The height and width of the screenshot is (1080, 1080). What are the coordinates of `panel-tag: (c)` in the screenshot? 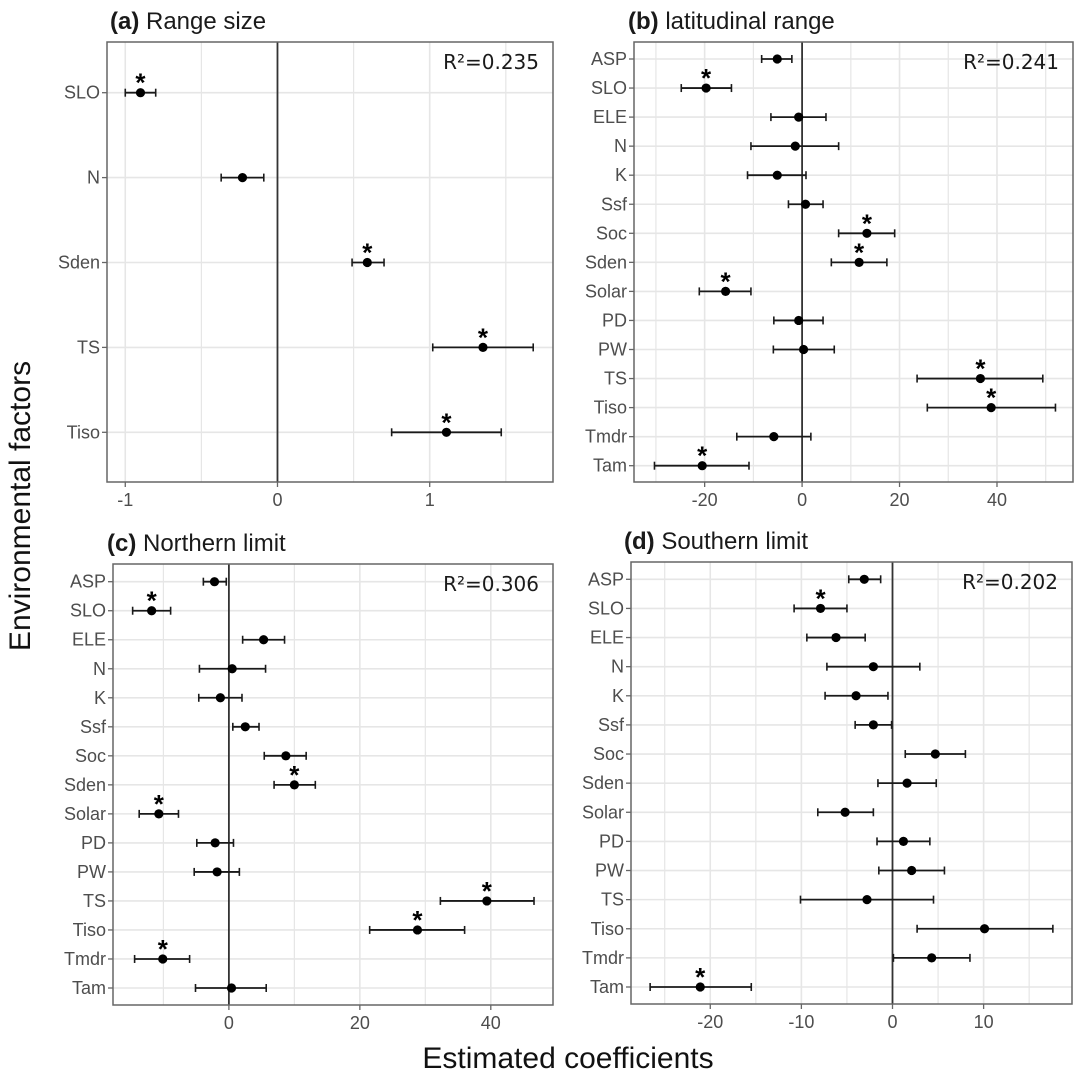 It's located at (125, 543).